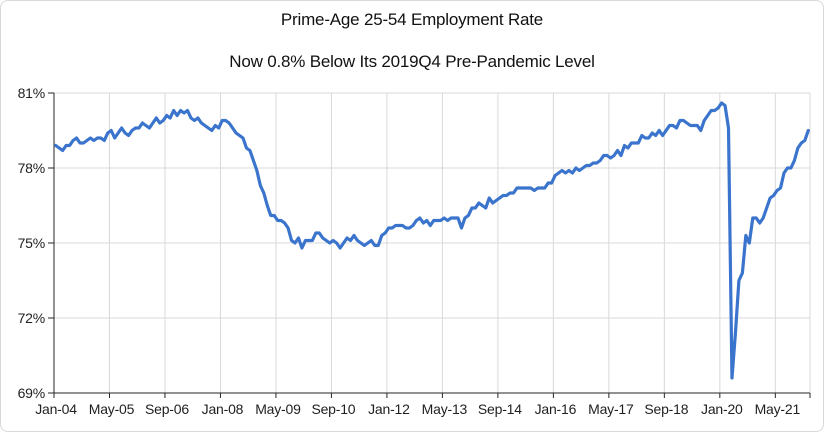  What do you see at coordinates (223, 409) in the screenshot?
I see `x-tick-label: Jan-08` at bounding box center [223, 409].